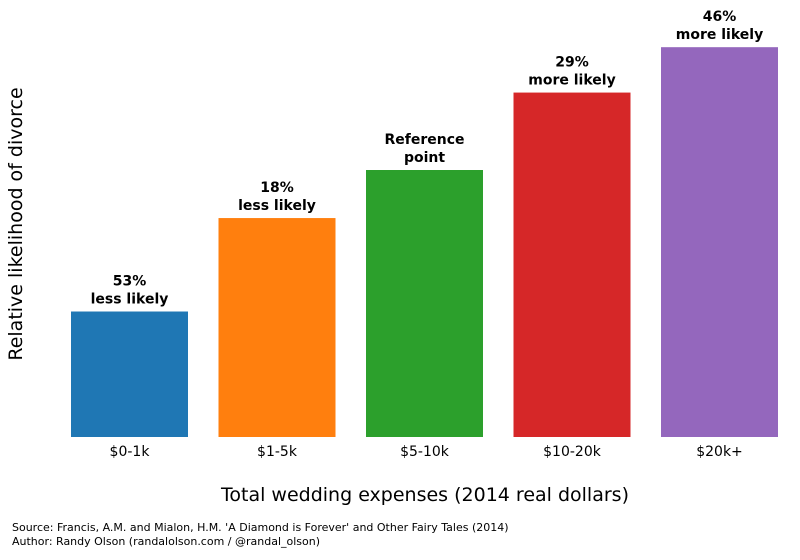 This screenshot has width=800, height=560. I want to click on x-tick-label: $20k+, so click(719, 452).